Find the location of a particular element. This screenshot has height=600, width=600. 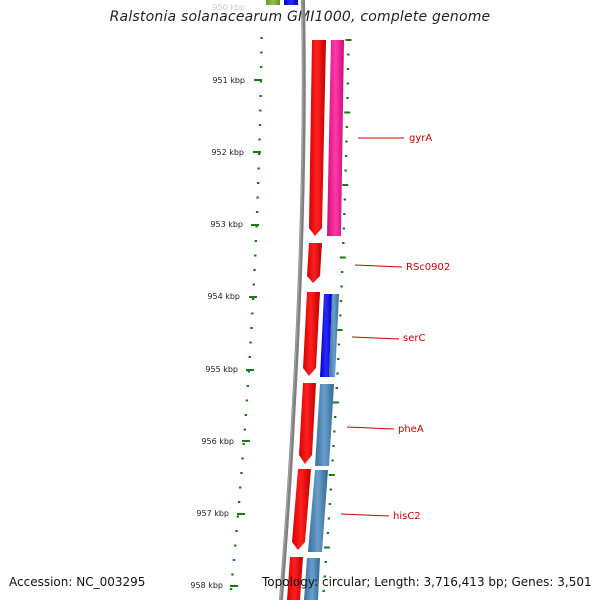

svg-text: serC is located at coordinates (414, 338).